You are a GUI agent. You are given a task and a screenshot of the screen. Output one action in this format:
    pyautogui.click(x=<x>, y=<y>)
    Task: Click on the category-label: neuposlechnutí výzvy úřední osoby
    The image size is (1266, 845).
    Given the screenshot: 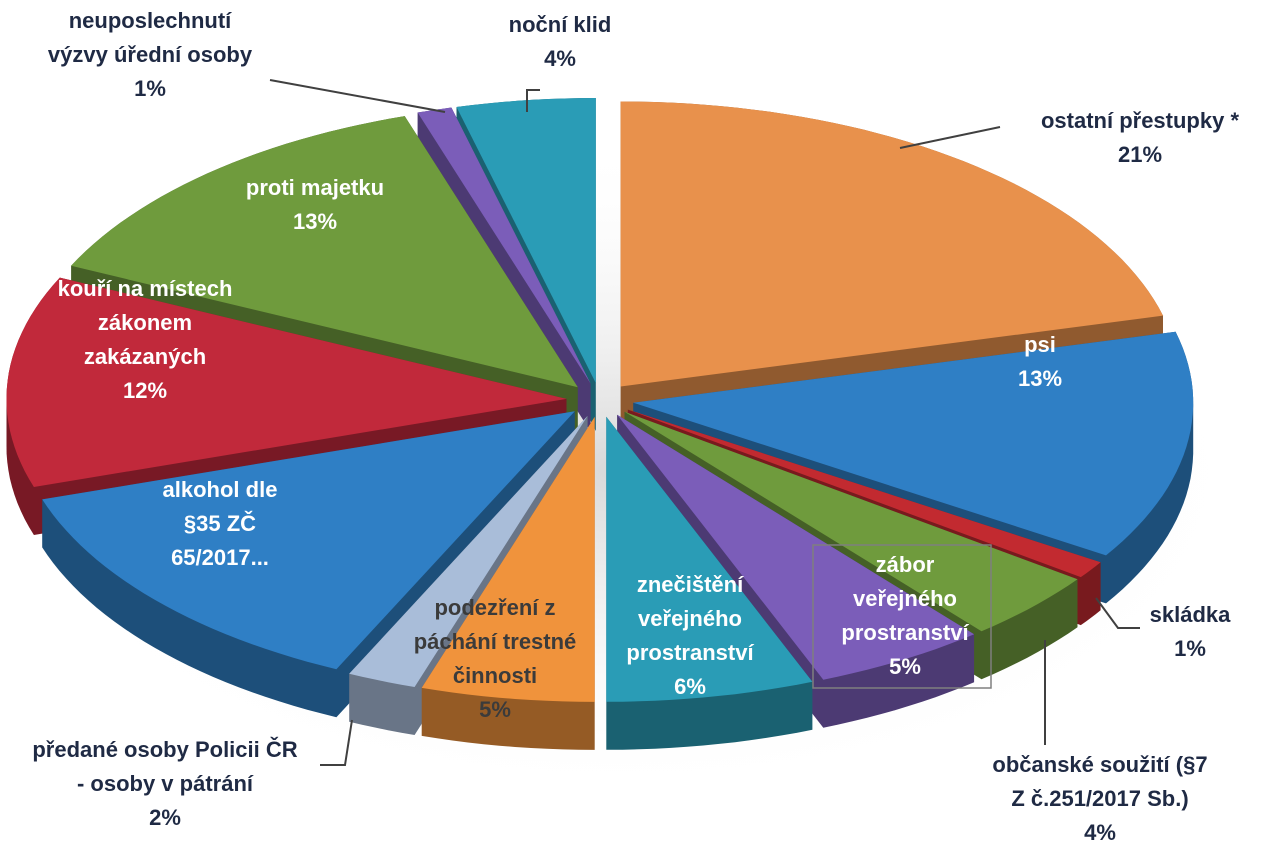 What is the action you would take?
    pyautogui.click(x=150, y=37)
    